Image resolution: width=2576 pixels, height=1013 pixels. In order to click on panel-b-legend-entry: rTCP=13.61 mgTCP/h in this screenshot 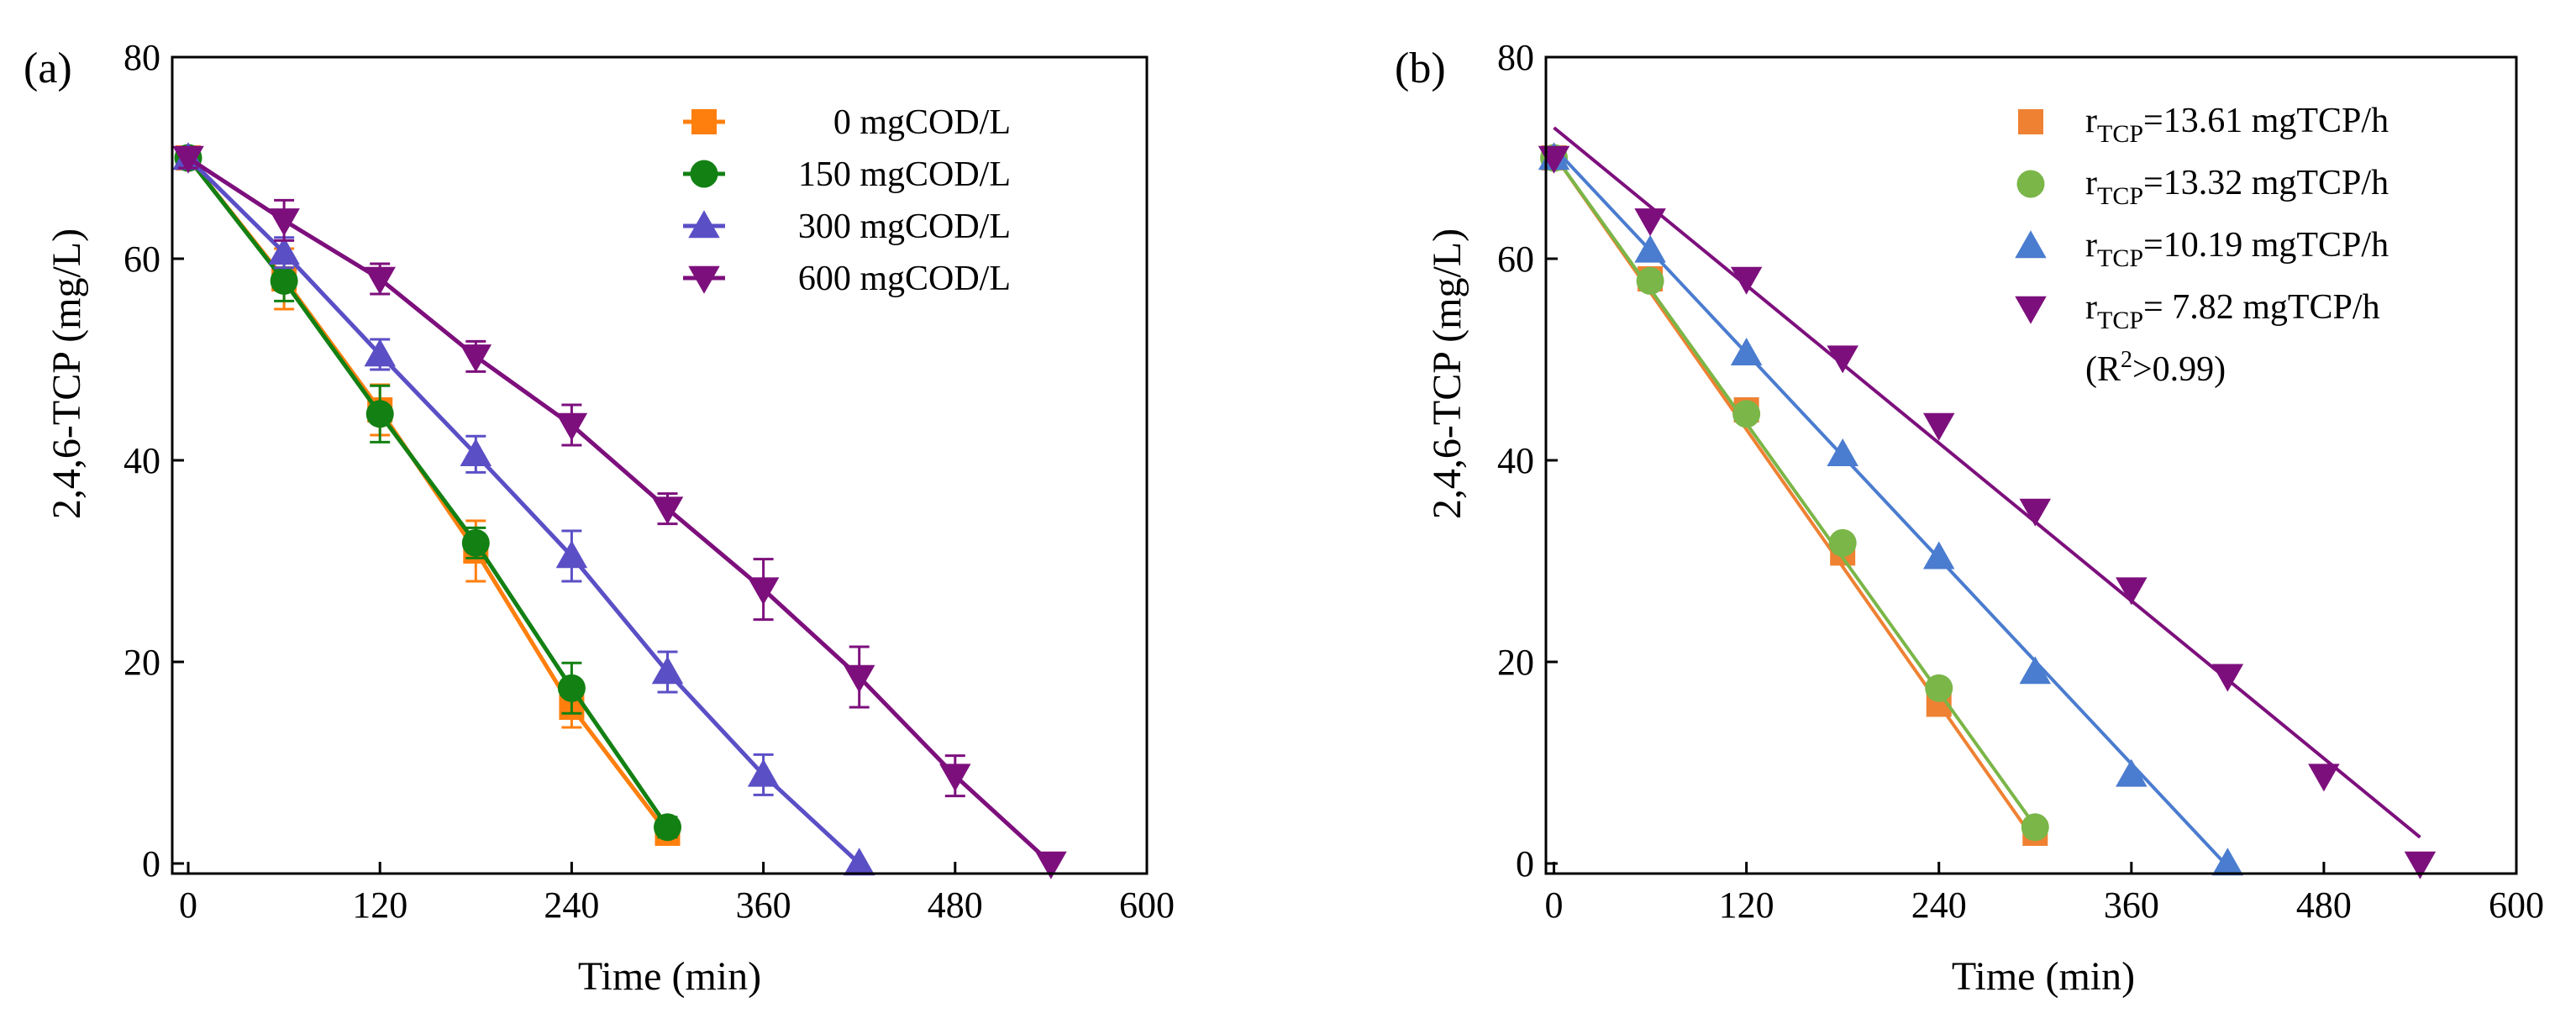, I will do `click(2203, 125)`.